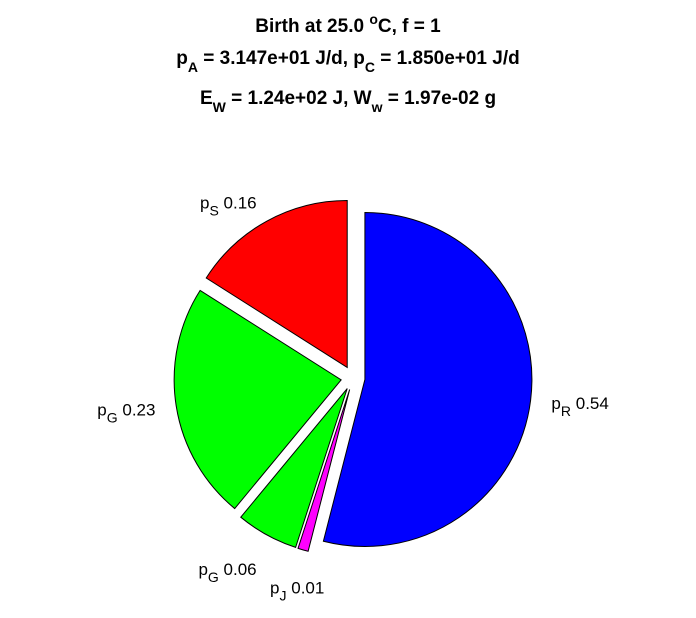  Describe the element at coordinates (299, 98) in the screenshot. I see `title-part: = 1.24e+02 J, W` at that location.